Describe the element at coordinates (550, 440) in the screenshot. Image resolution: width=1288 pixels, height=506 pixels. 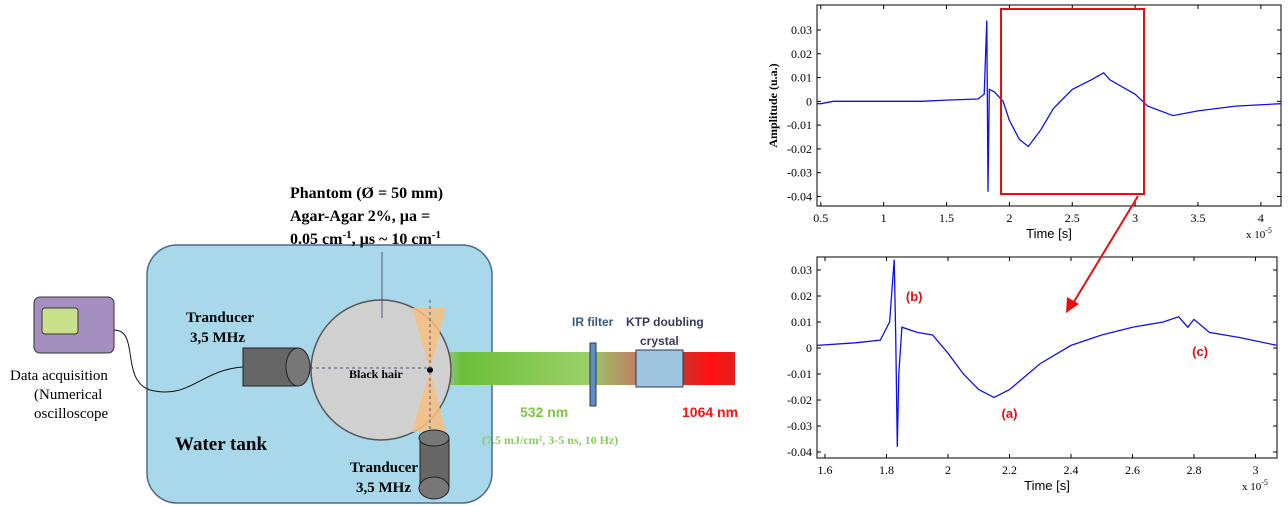
I see `label: (7.5 mJ/cm², 3-5 ns, 10 Hz)` at that location.